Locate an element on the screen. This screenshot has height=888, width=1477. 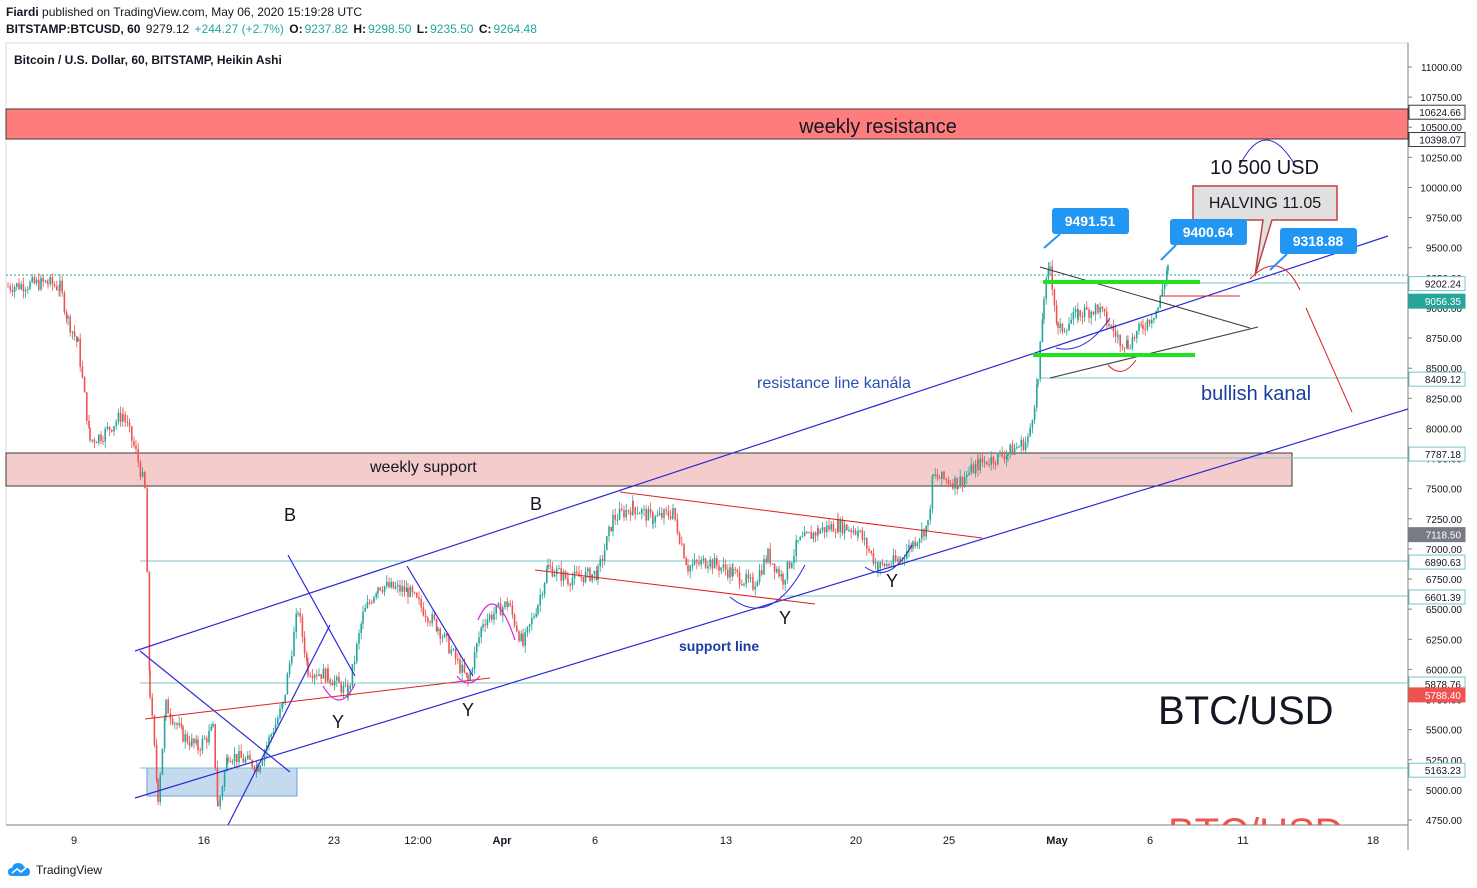
y-tick-label: 6500.00 is located at coordinates (1444, 610).